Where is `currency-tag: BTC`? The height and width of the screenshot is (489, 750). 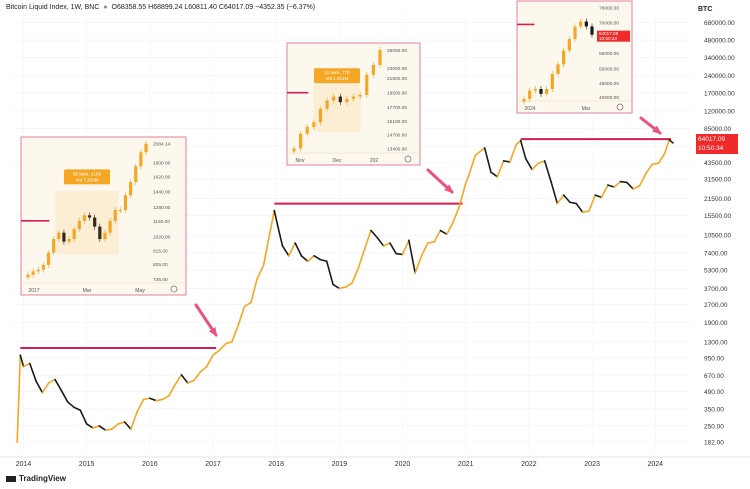 currency-tag: BTC is located at coordinates (705, 9).